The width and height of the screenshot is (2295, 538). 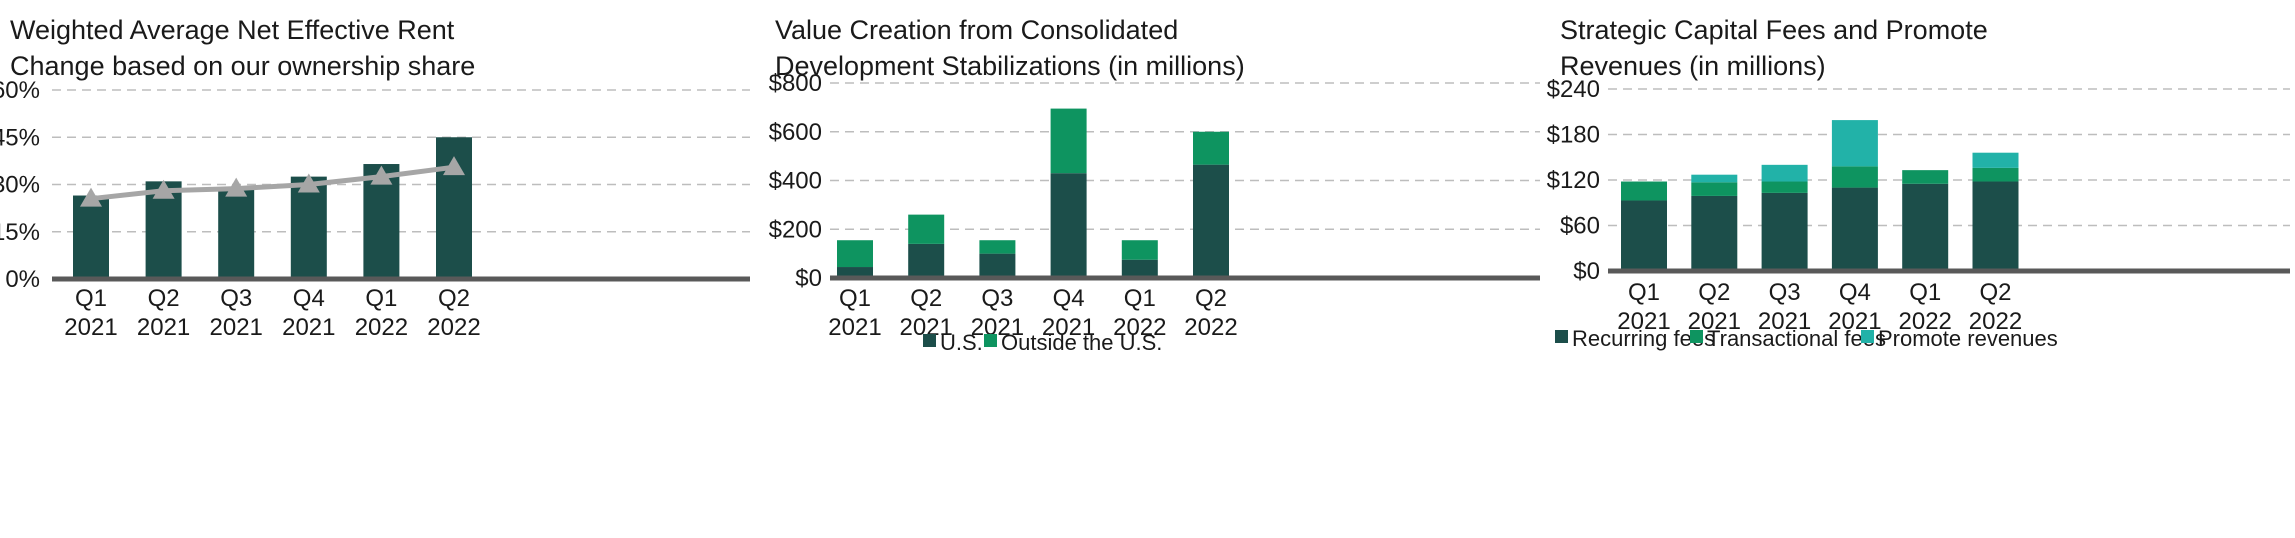 I want to click on y-tick-label: $180, so click(x=1573, y=135).